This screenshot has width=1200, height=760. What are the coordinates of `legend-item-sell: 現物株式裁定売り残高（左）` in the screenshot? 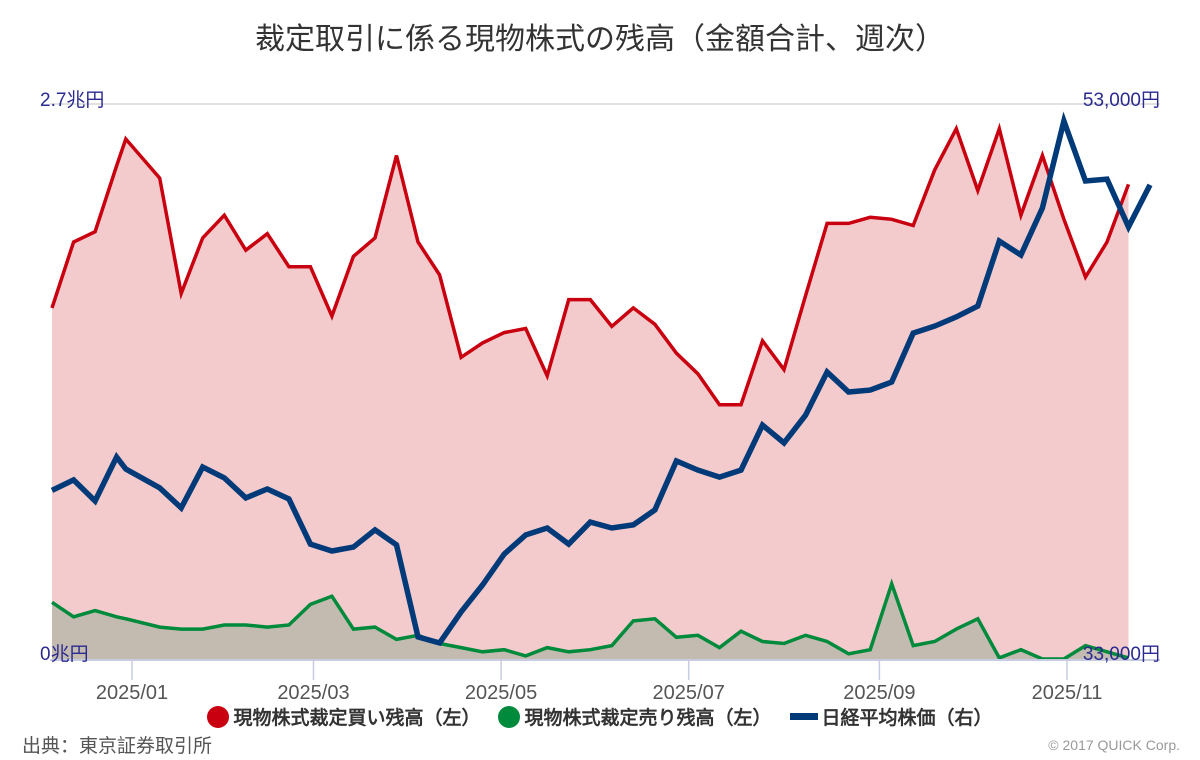 It's located at (635, 716).